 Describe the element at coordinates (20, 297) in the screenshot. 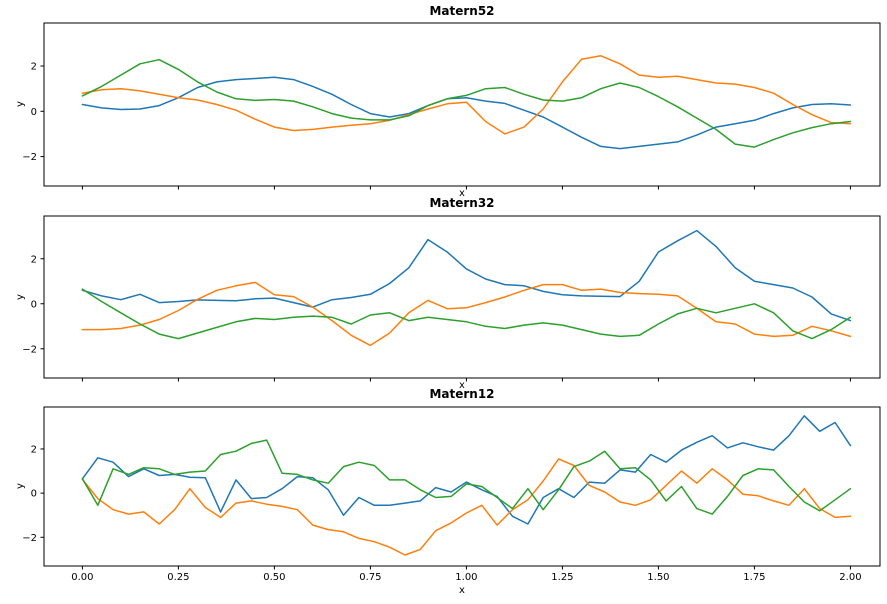

I see `y-axis-label-2: y` at that location.